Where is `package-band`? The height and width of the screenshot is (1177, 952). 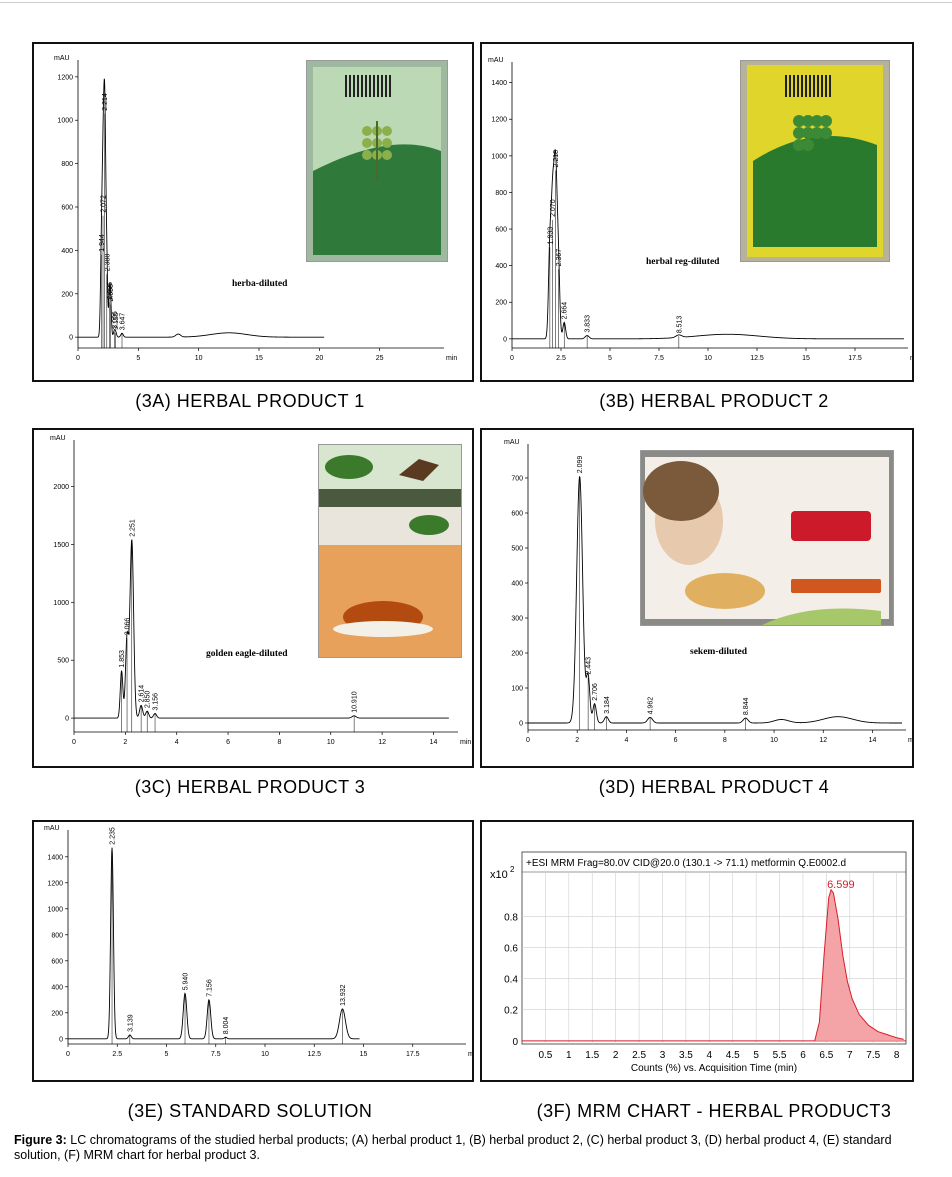
package-band is located at coordinates (377, 199).